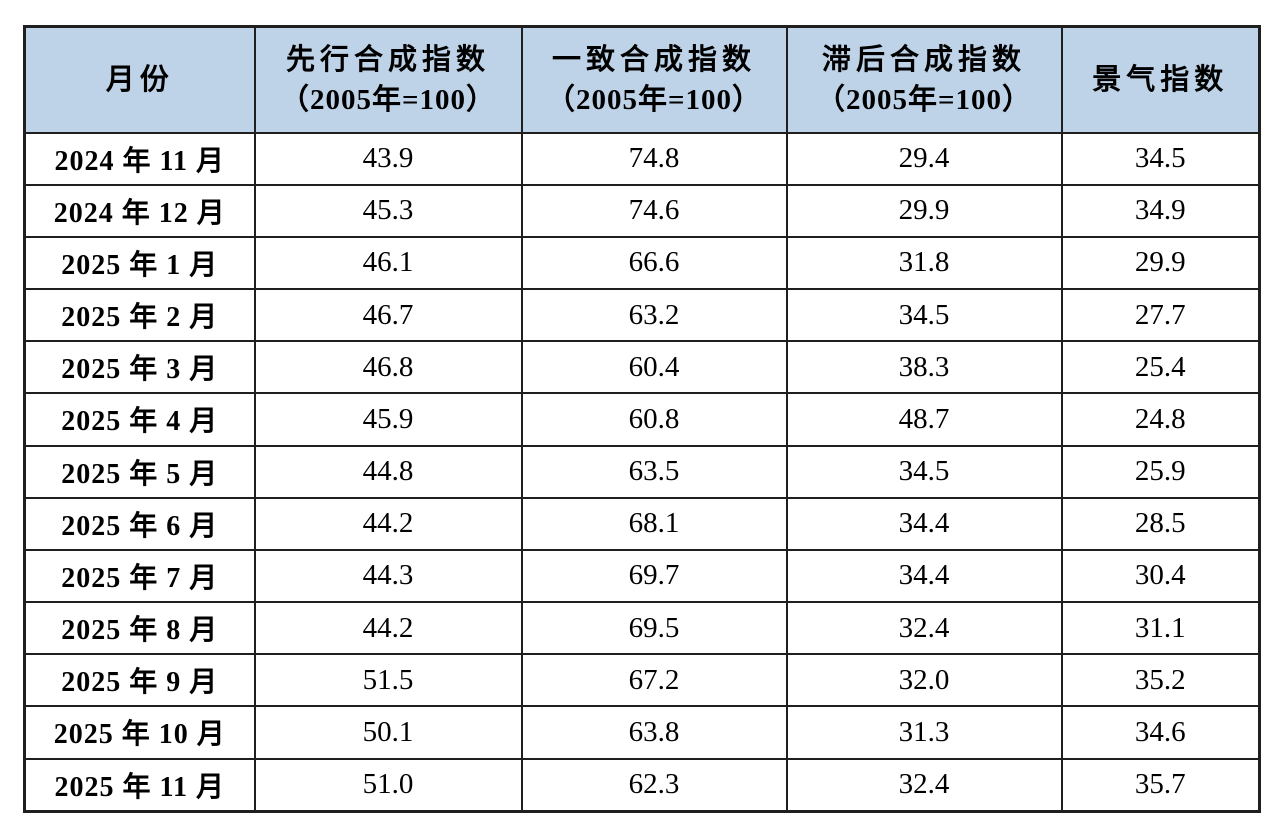 The width and height of the screenshot is (1280, 836). What do you see at coordinates (654, 523) in the screenshot?
I see `coincident-value-cell: 68.1` at bounding box center [654, 523].